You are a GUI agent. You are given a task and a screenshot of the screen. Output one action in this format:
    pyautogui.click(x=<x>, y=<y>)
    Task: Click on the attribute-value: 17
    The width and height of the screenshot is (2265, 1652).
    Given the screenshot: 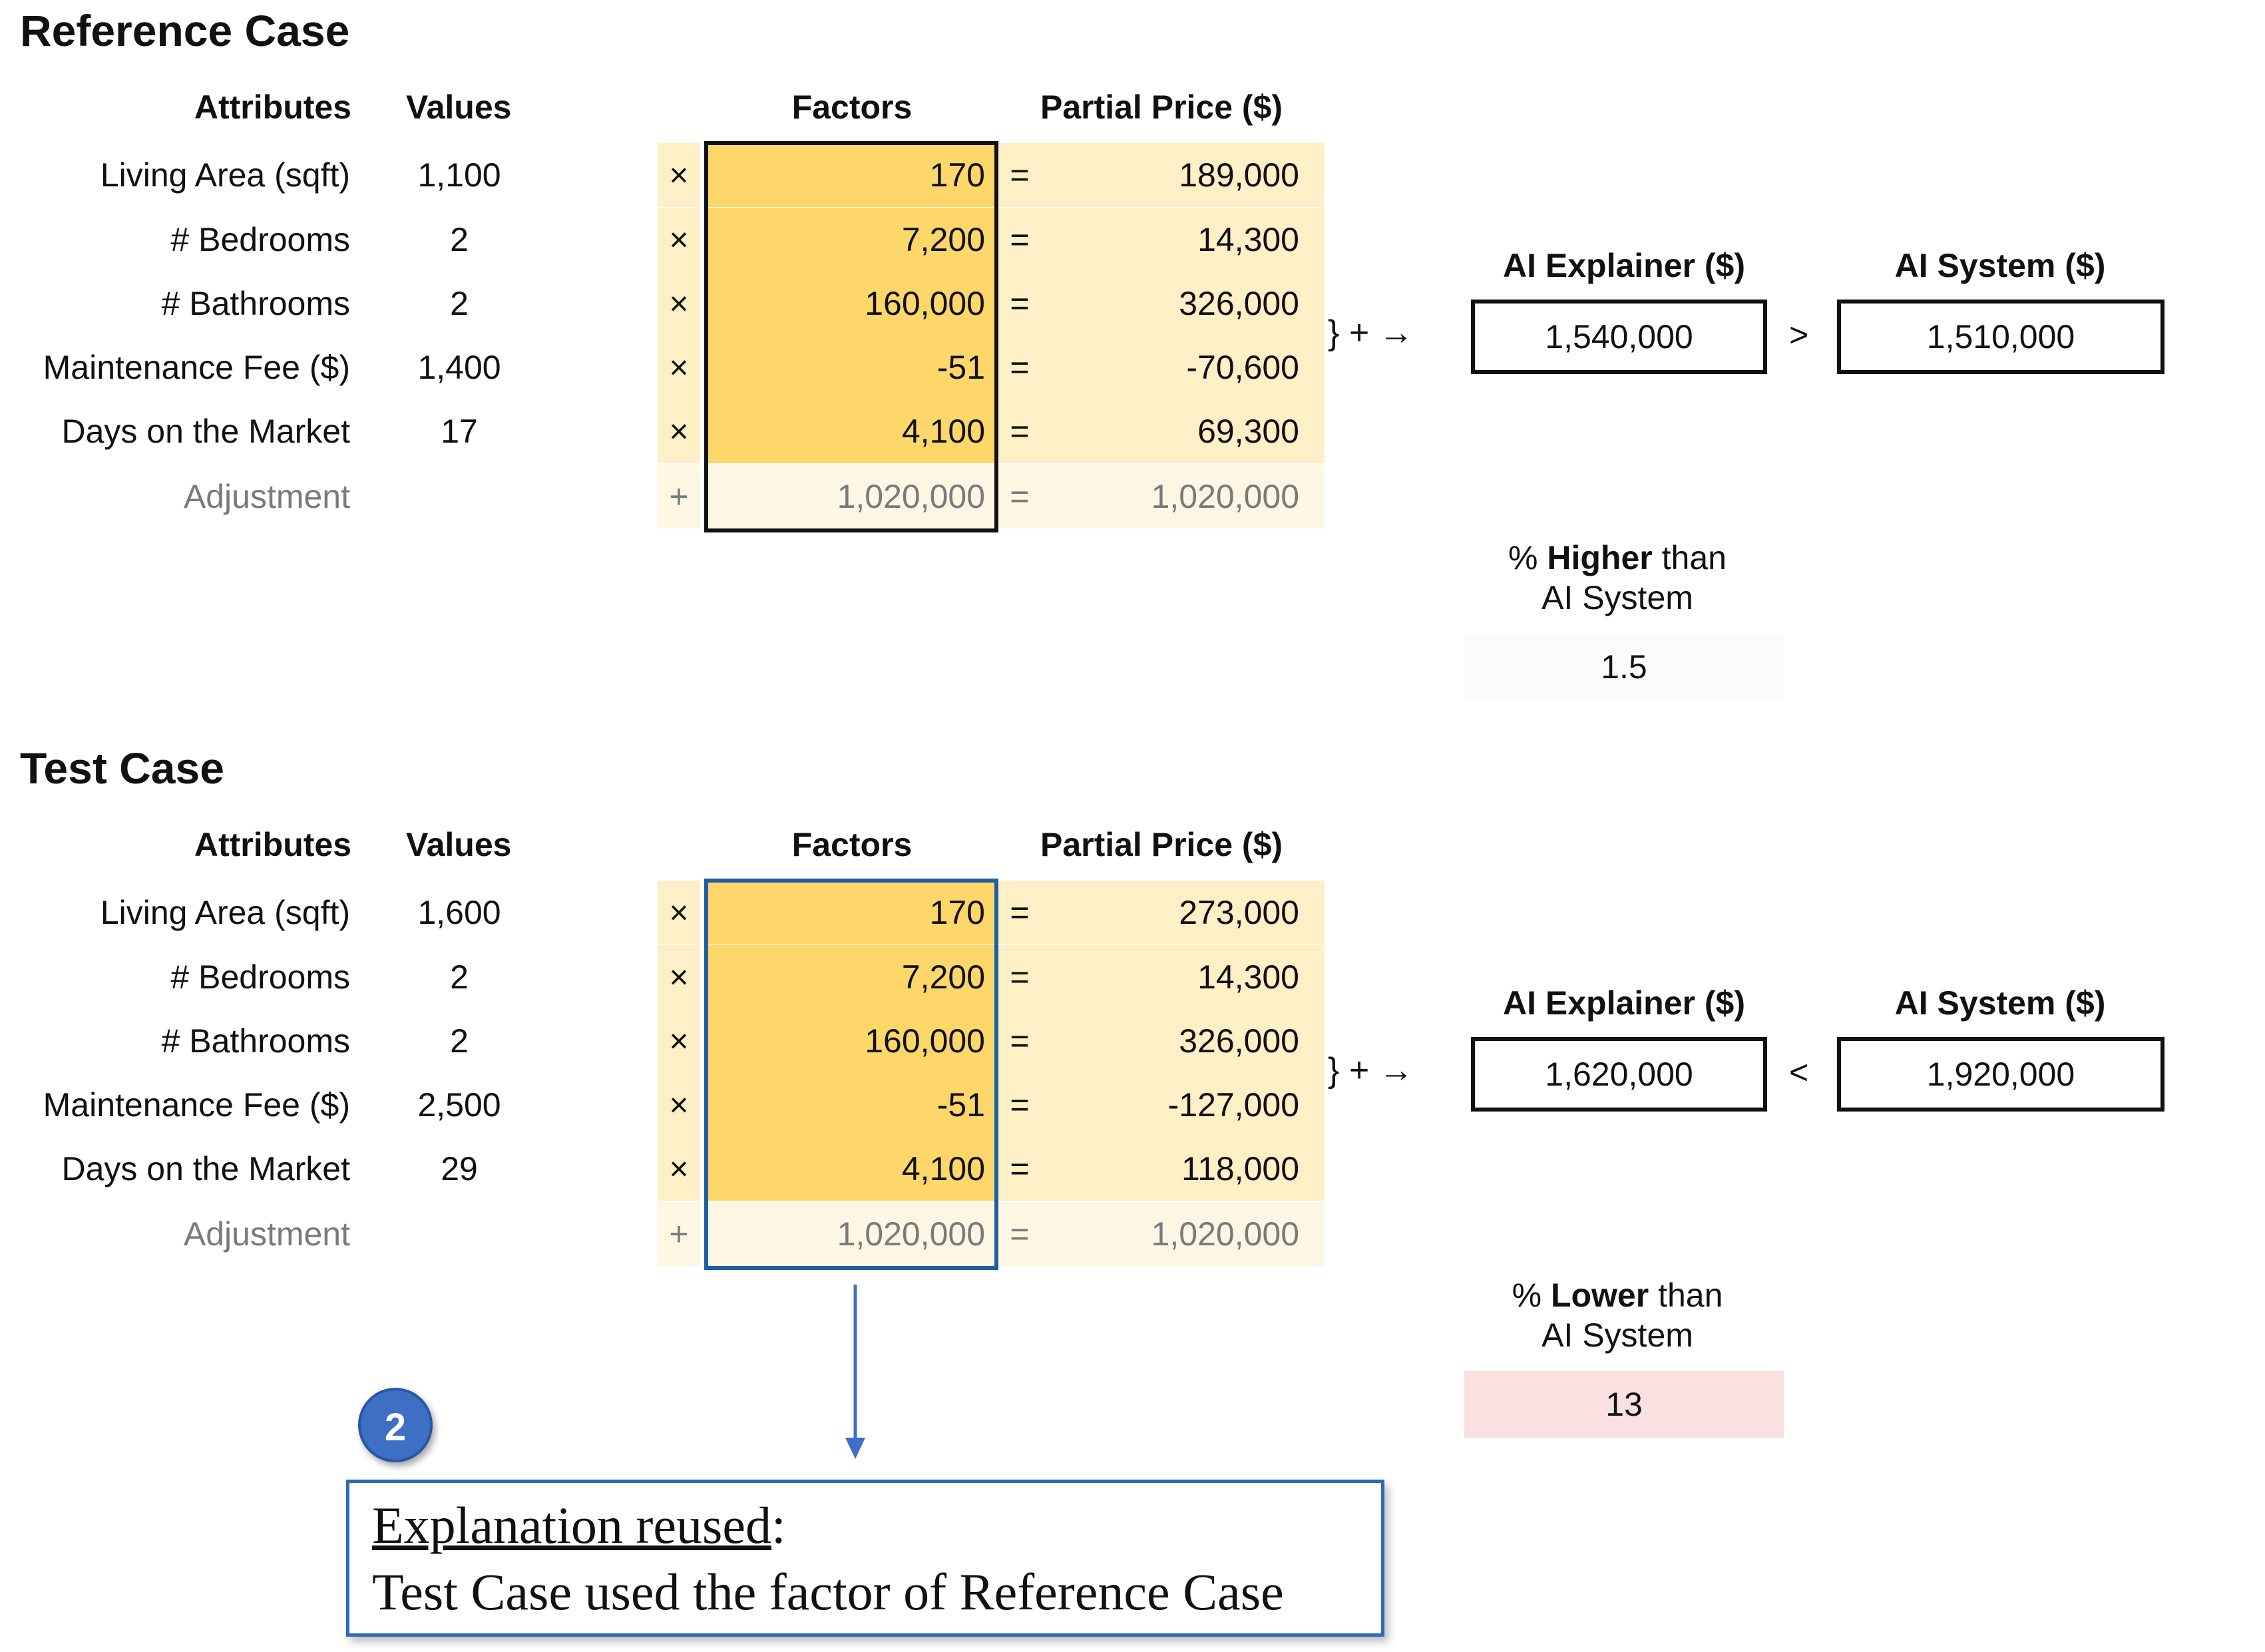 What is the action you would take?
    pyautogui.click(x=459, y=431)
    